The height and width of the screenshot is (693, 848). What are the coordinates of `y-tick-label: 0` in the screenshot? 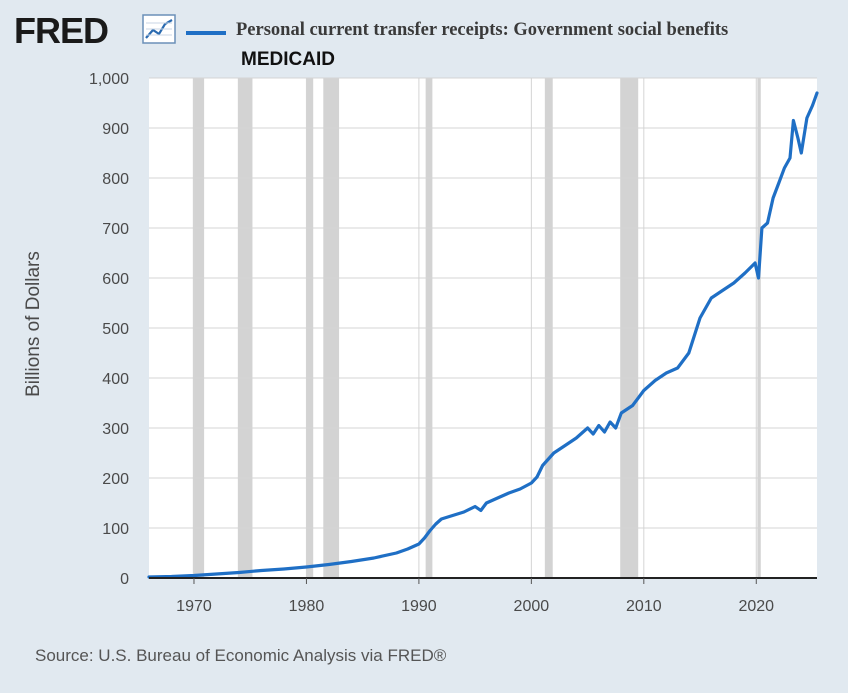 It's located at (124, 579).